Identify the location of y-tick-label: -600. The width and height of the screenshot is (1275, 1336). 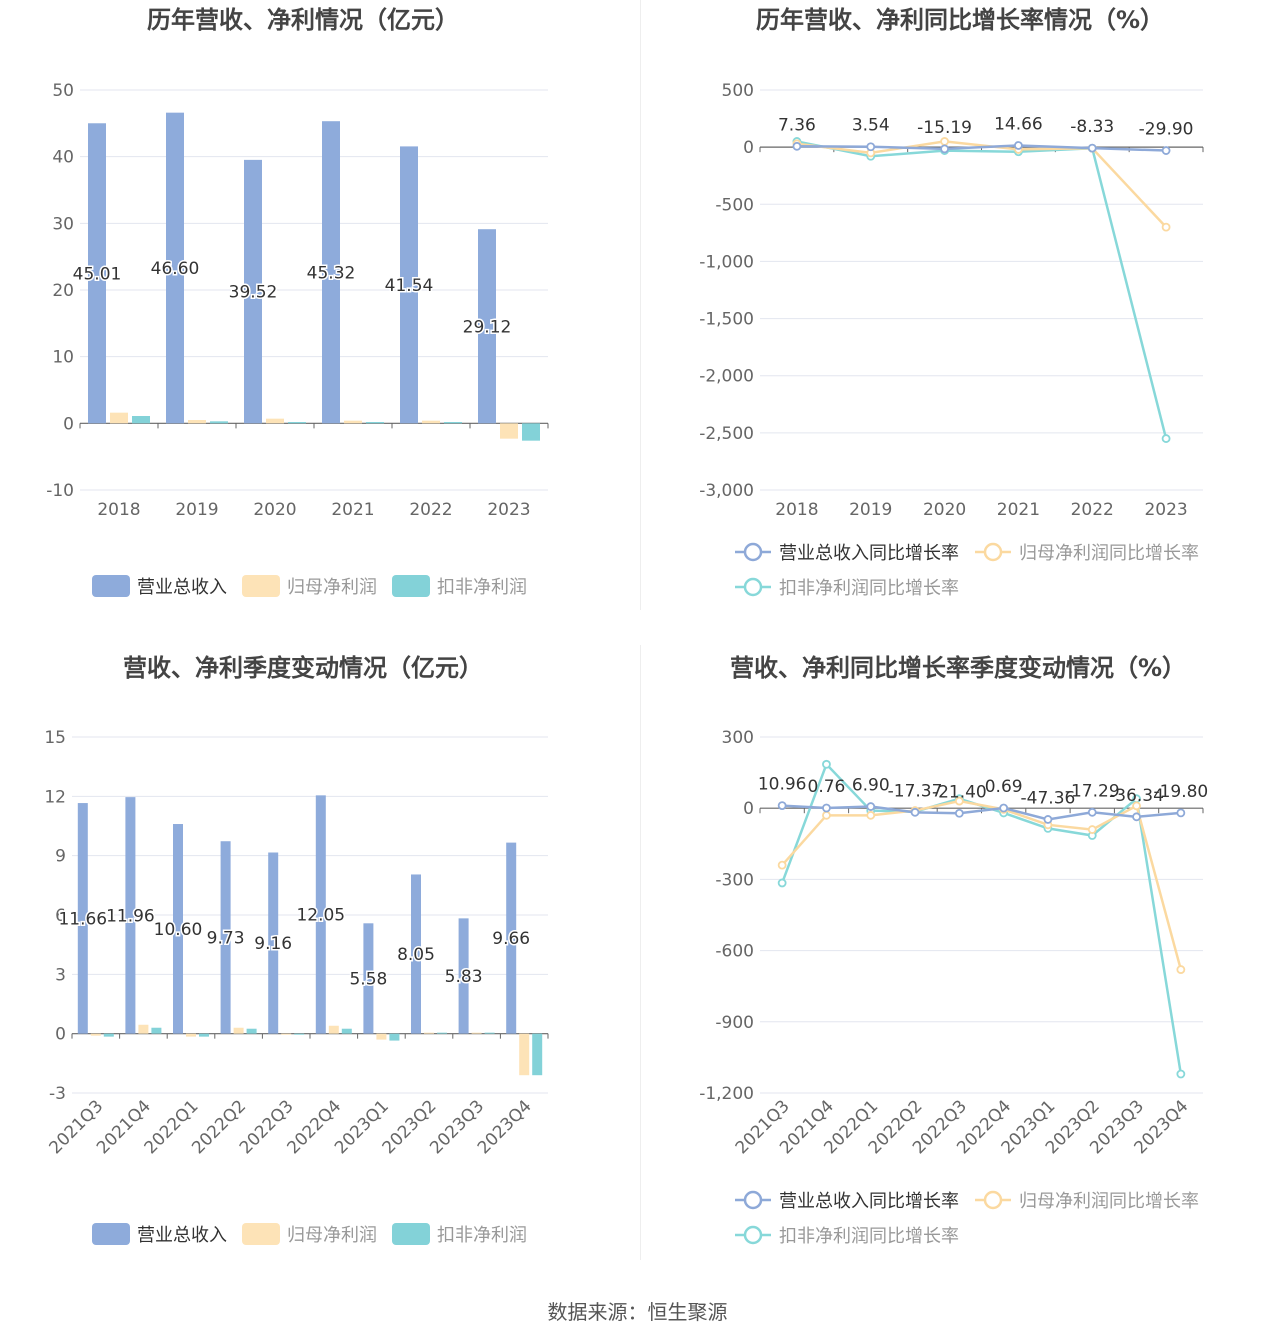
(734, 952).